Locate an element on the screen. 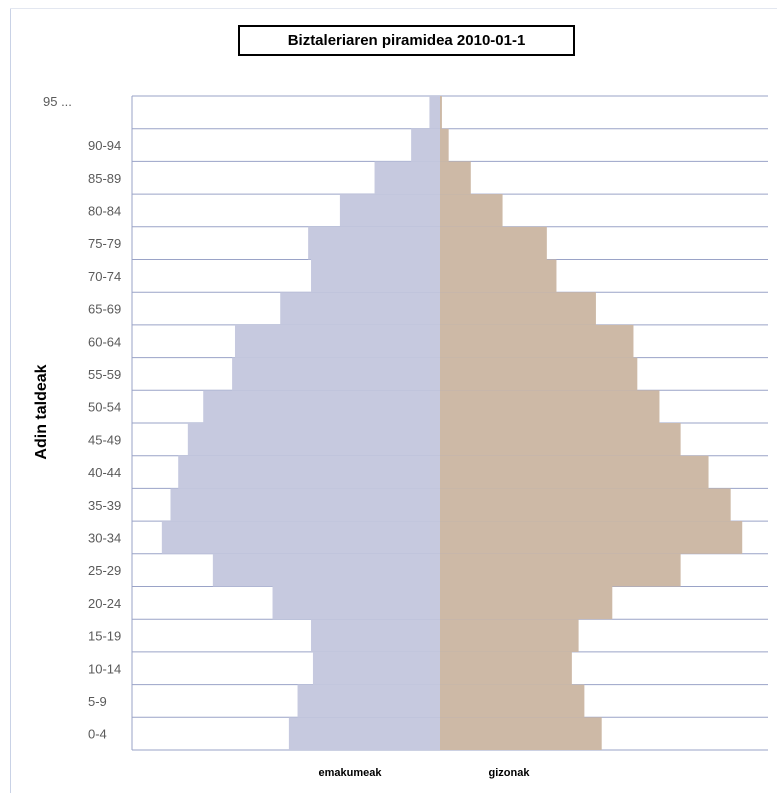  y-tick-label: 35-39 is located at coordinates (104, 505).